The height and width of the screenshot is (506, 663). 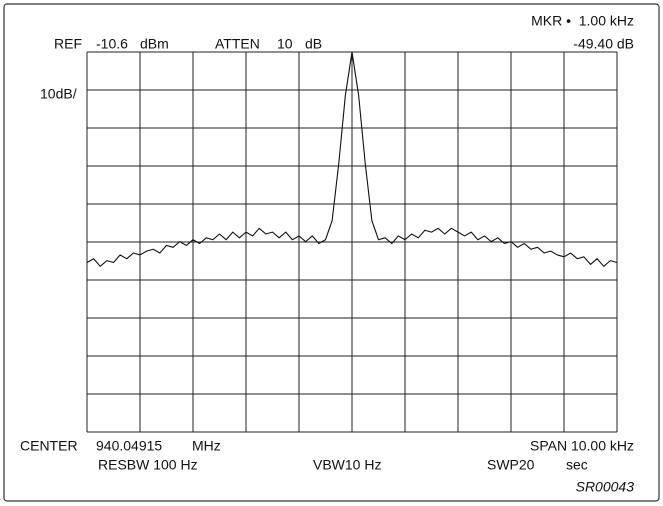 What do you see at coordinates (68, 44) in the screenshot?
I see `ref-label: REF` at bounding box center [68, 44].